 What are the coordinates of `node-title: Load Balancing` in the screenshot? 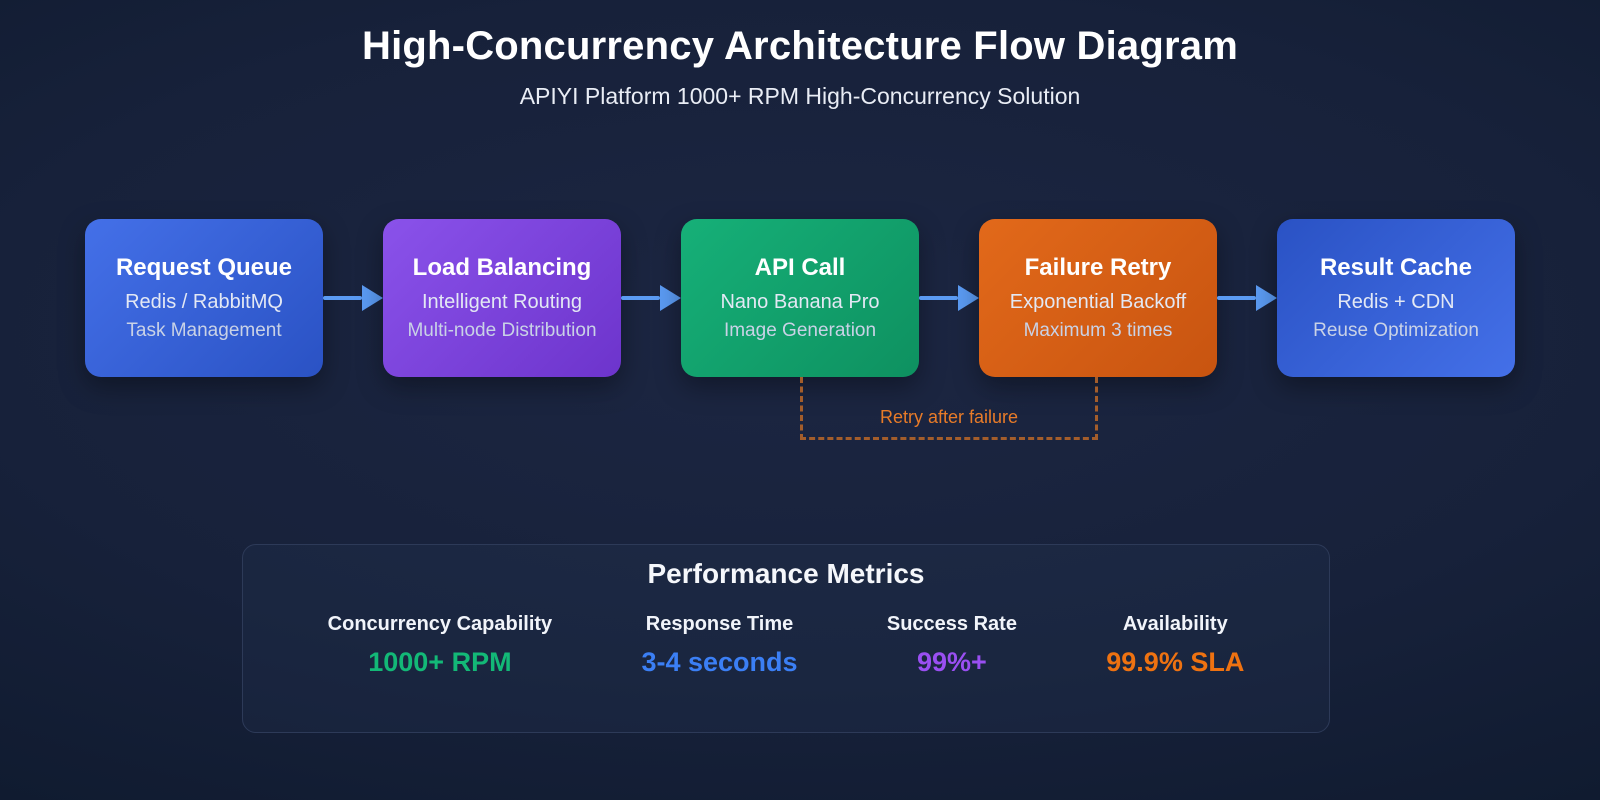 It's located at (502, 267).